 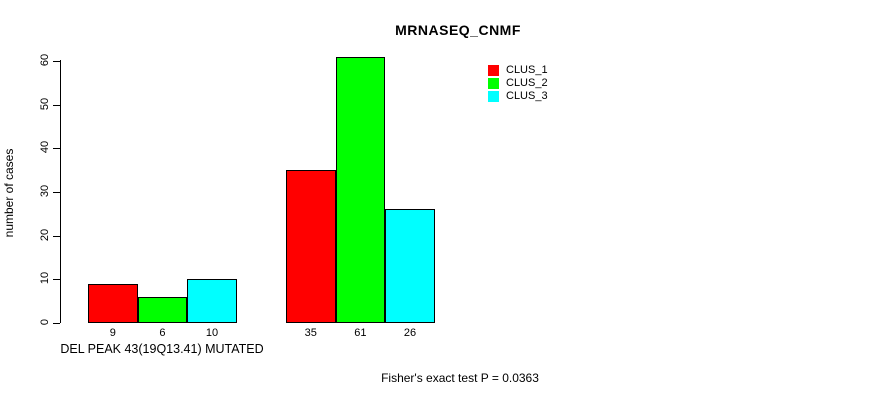 I want to click on bar-value-label: 35, so click(x=310, y=333).